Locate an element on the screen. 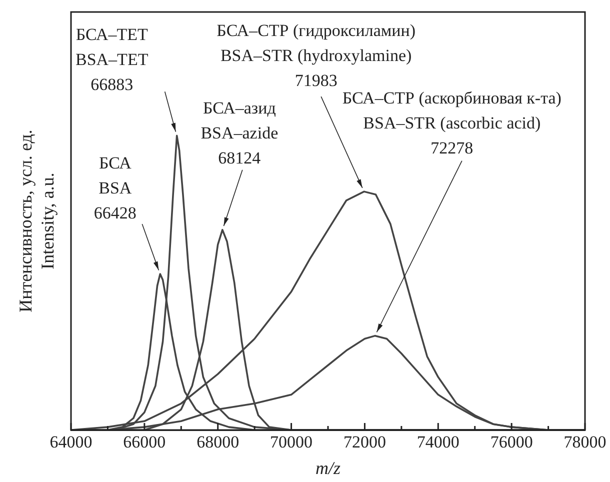  x-tick-label: 72000 is located at coordinates (364, 442).